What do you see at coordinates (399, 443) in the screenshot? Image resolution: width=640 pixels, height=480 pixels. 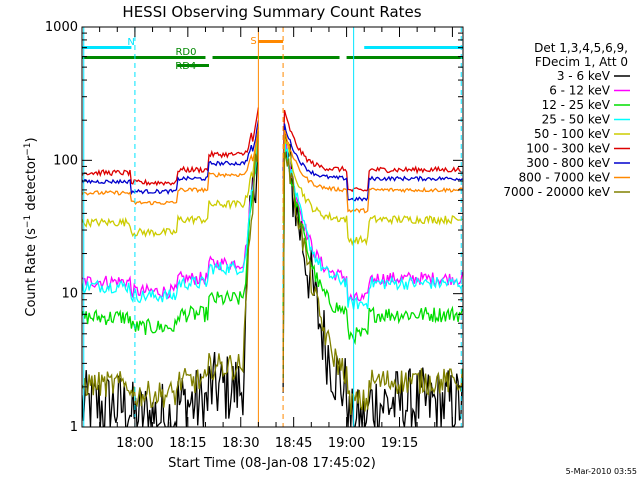 I see `x-tick-label-5: 19:15` at bounding box center [399, 443].